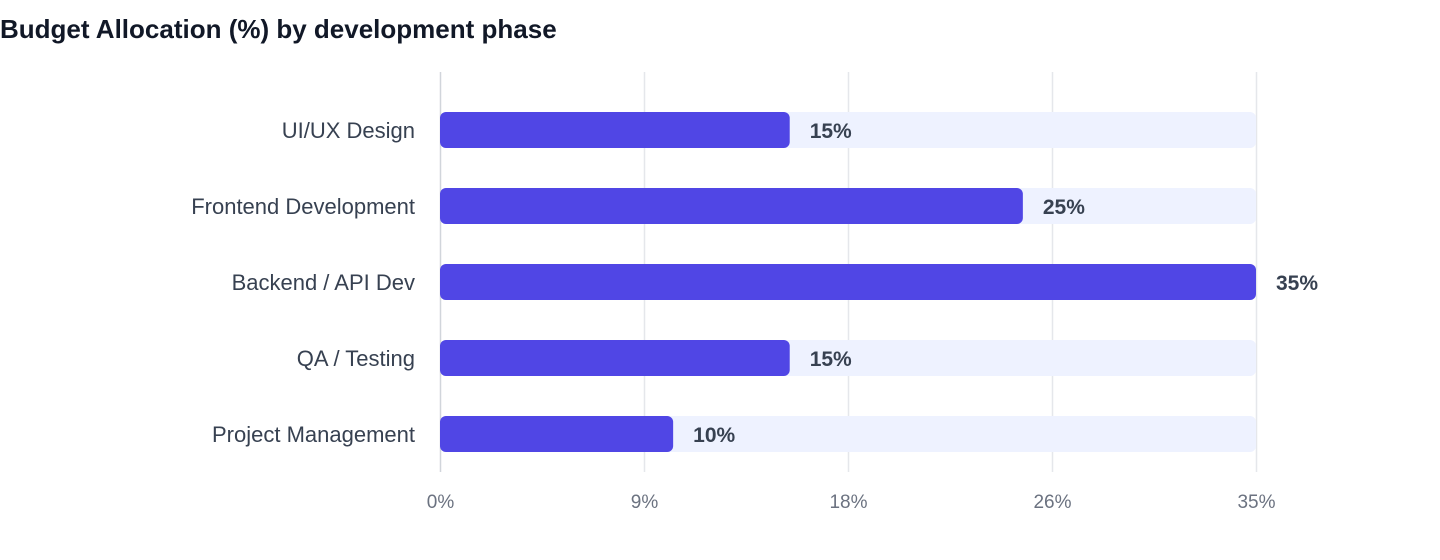 The image size is (1440, 560). What do you see at coordinates (1064, 207) in the screenshot?
I see `value-label: 25%` at bounding box center [1064, 207].